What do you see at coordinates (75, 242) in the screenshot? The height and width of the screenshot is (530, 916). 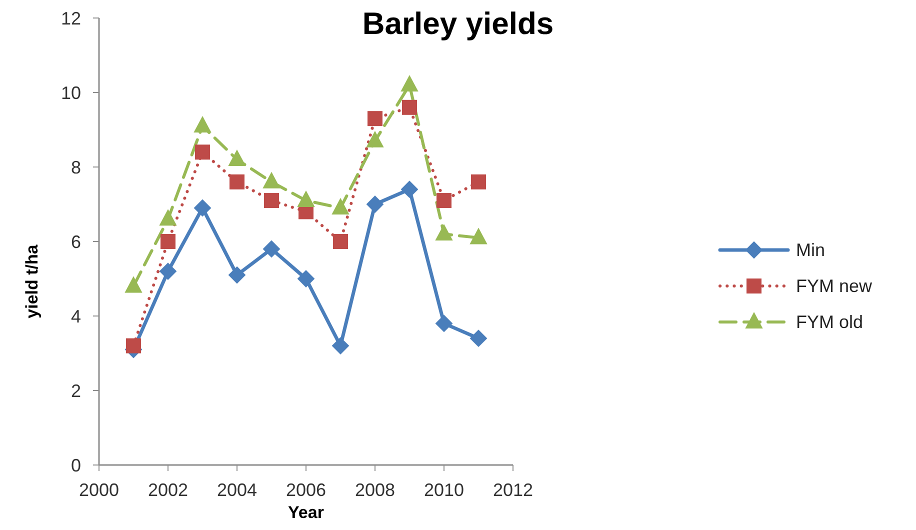 I see `y-tick-label: 6` at bounding box center [75, 242].